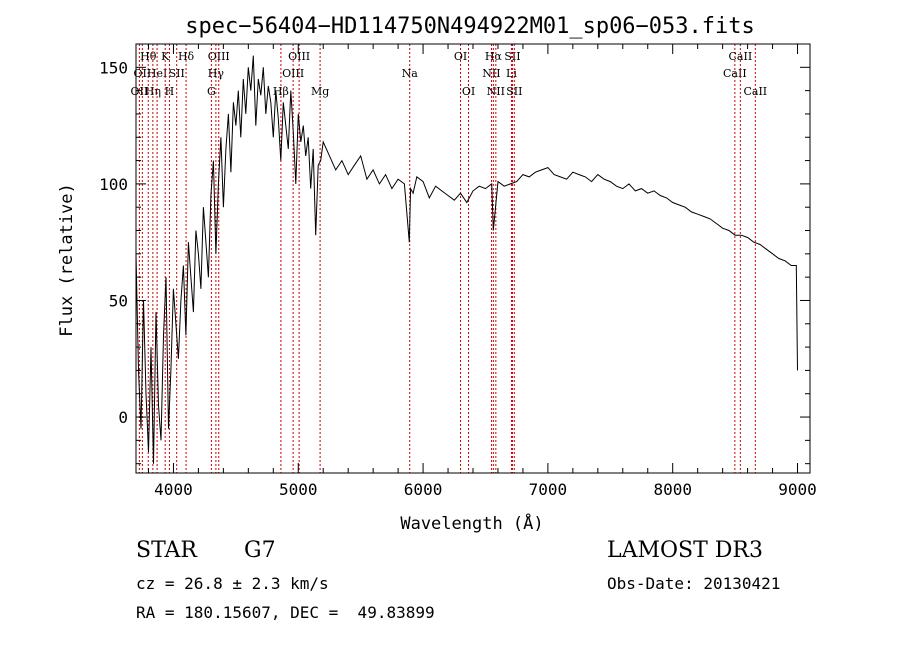  What do you see at coordinates (494, 56) in the screenshot?
I see `line-marker-label: Hα` at bounding box center [494, 56].